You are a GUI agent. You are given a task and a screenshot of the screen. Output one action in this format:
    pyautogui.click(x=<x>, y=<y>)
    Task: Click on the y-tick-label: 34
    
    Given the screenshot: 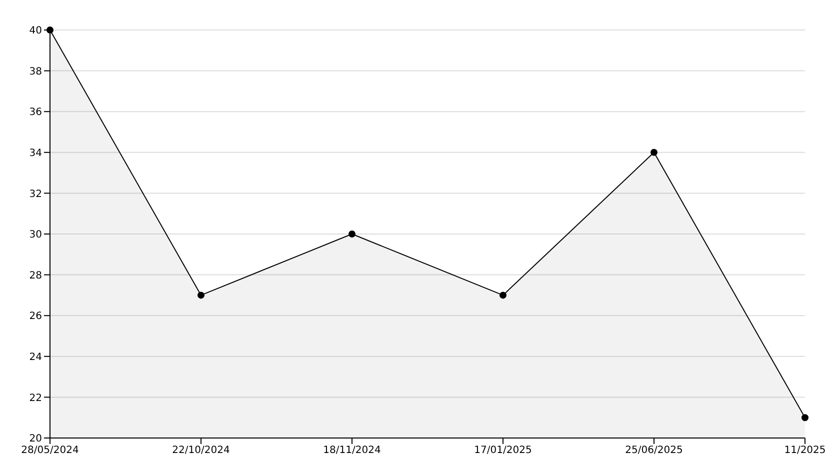 What is the action you would take?
    pyautogui.click(x=35, y=153)
    